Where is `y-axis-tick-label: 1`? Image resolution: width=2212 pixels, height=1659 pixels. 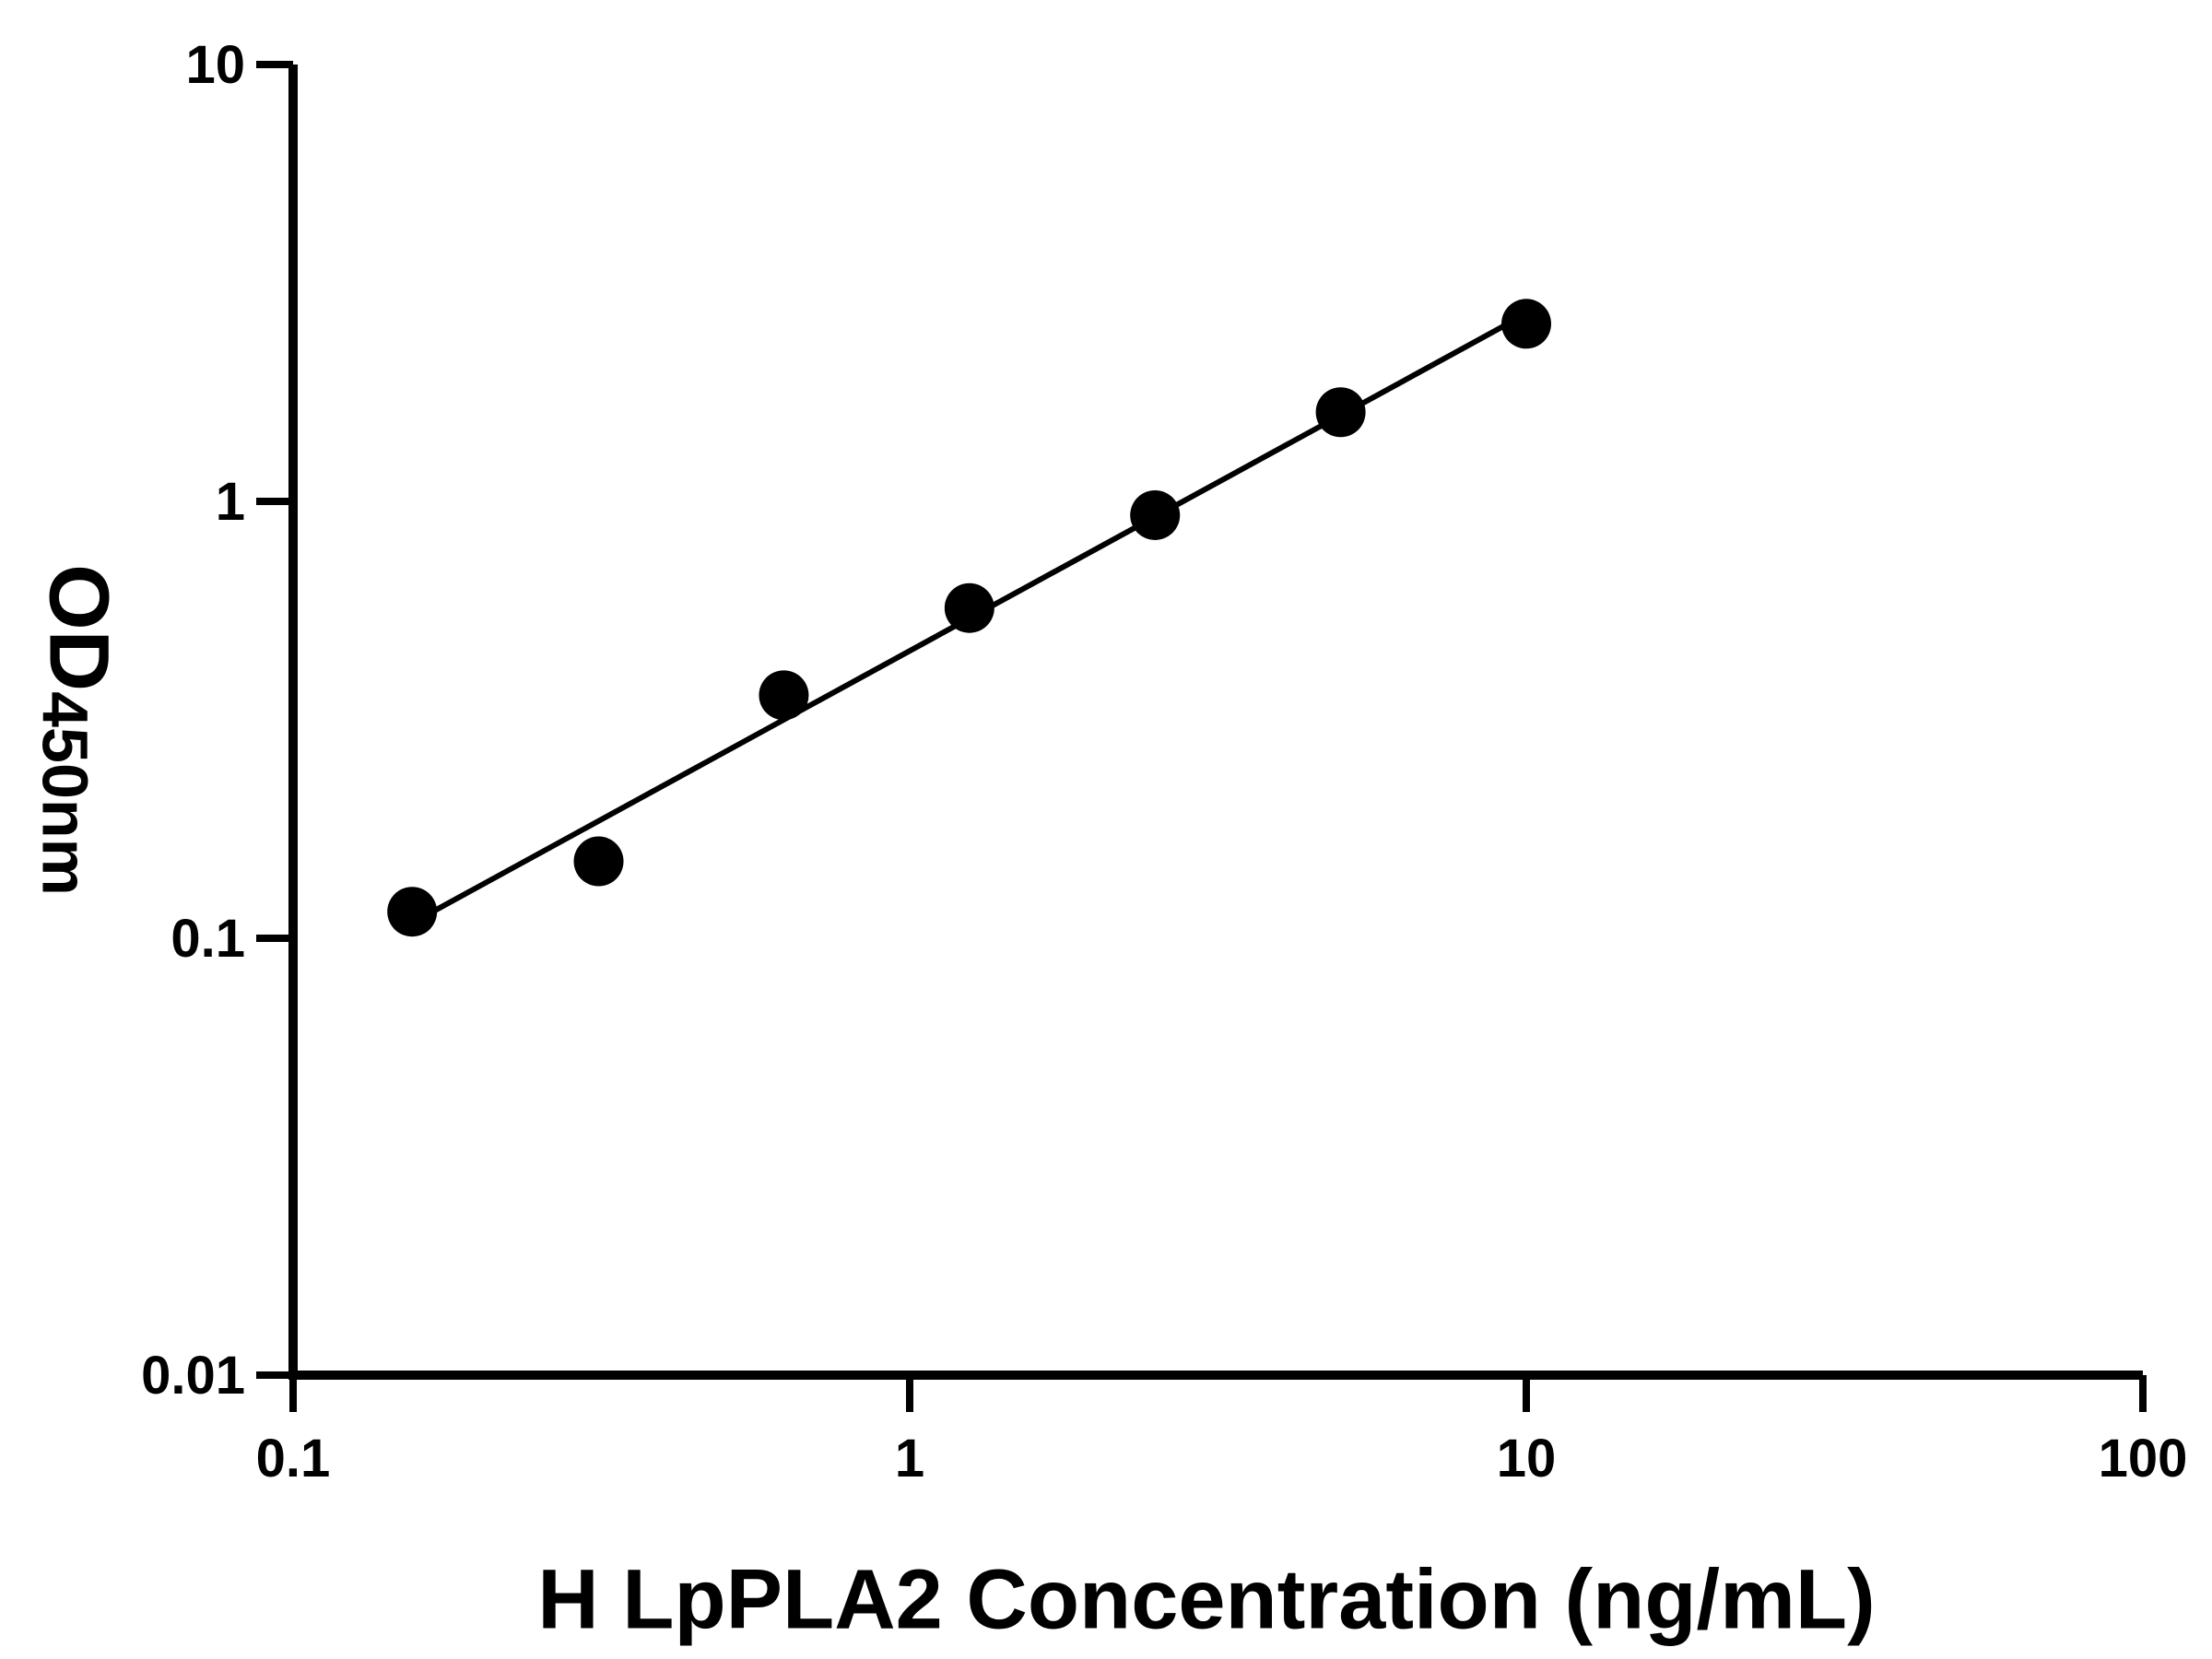 y-axis-tick-label: 1 is located at coordinates (230, 502).